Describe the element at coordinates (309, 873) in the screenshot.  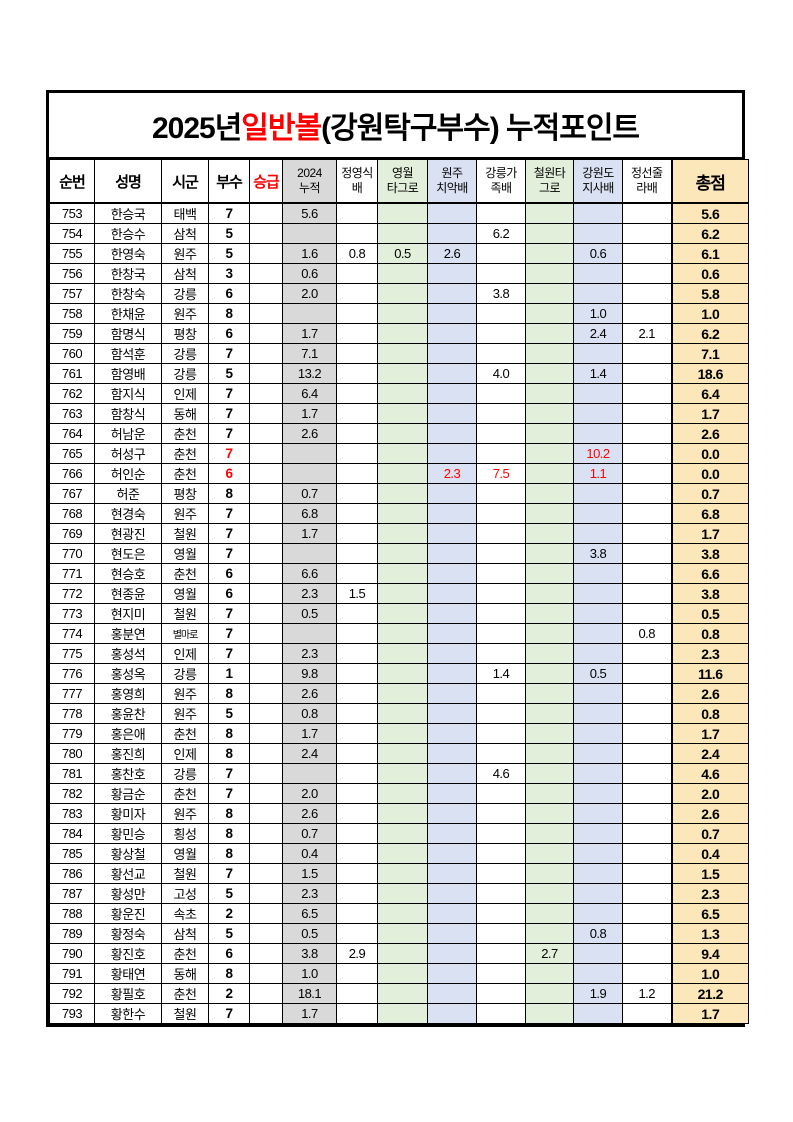
I see `cell-y2024: 1.5` at that location.